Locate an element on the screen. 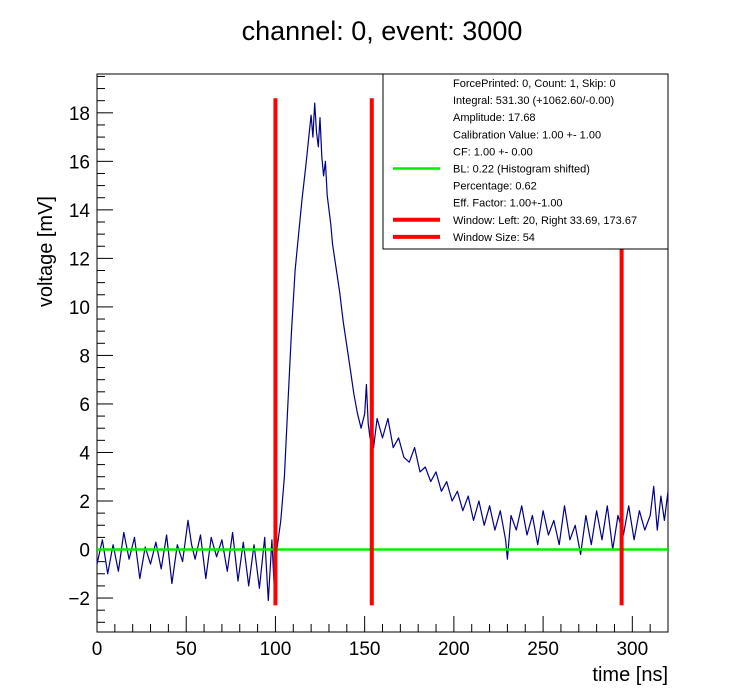 This screenshot has height=696, width=729. legend-entry: Window: Left: 20, Right 33.69, 173.67 is located at coordinates (545, 221).